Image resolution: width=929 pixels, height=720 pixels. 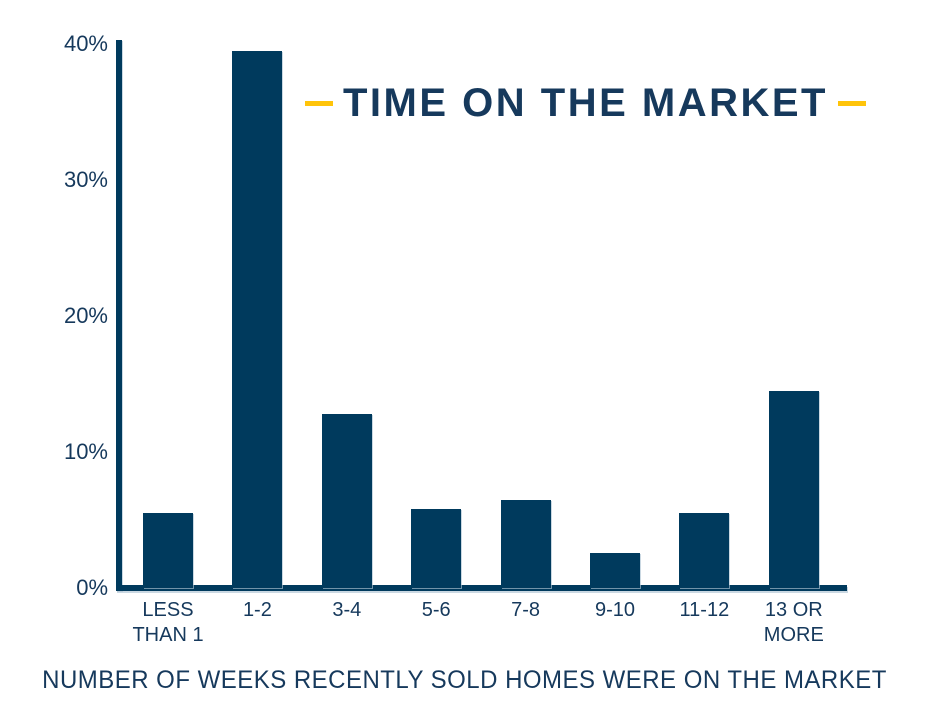 I want to click on chart-title: TIME ON THE MARKET, so click(x=585, y=103).